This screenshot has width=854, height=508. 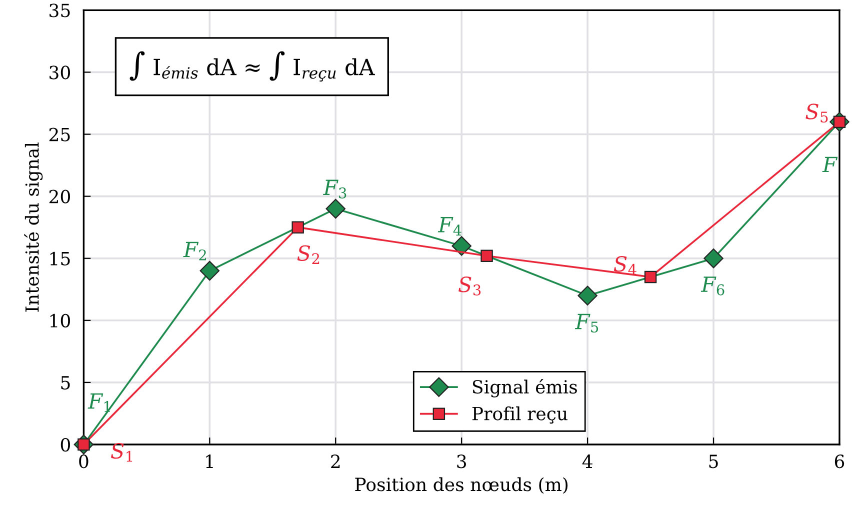 What do you see at coordinates (334, 189) in the screenshot?
I see `annotation: F$_{3}$` at bounding box center [334, 189].